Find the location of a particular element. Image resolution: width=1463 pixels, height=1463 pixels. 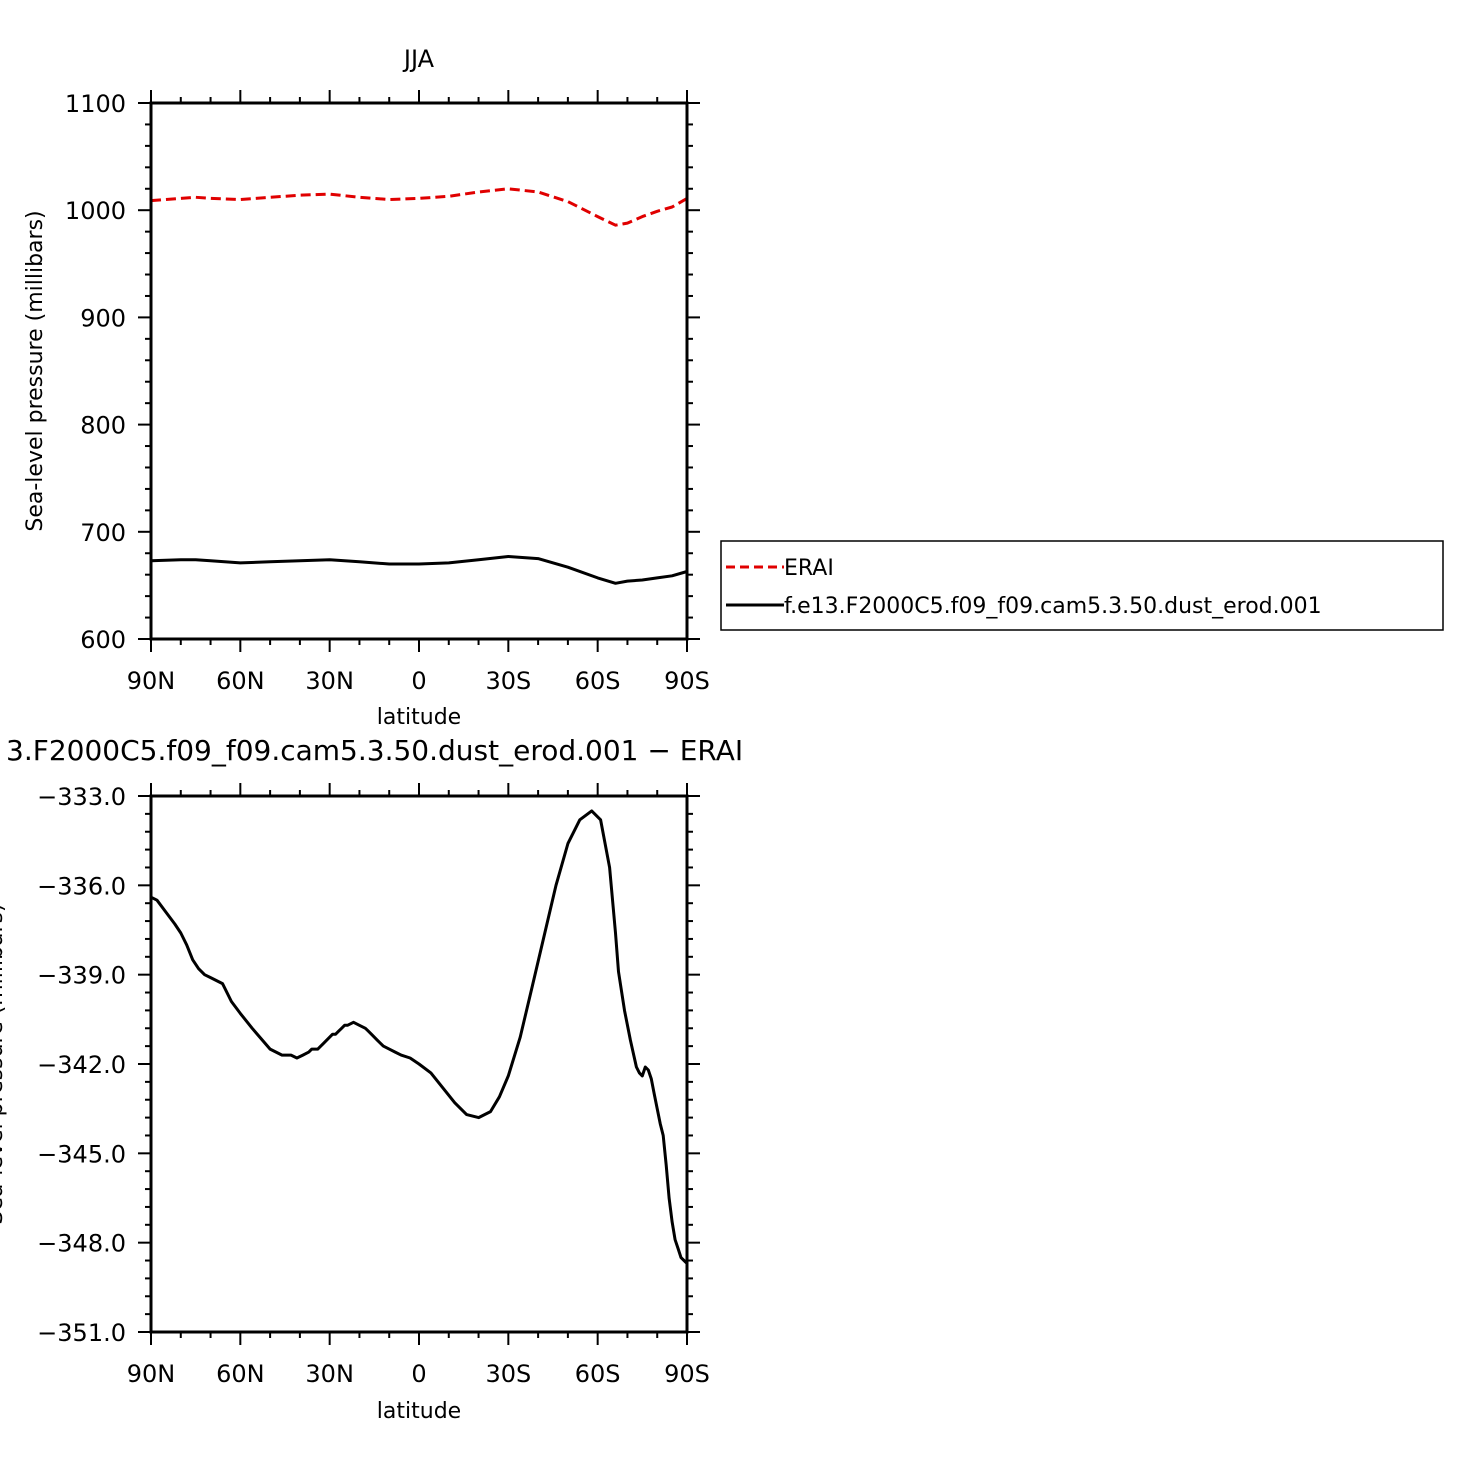

legend-box is located at coordinates (1082, 585).